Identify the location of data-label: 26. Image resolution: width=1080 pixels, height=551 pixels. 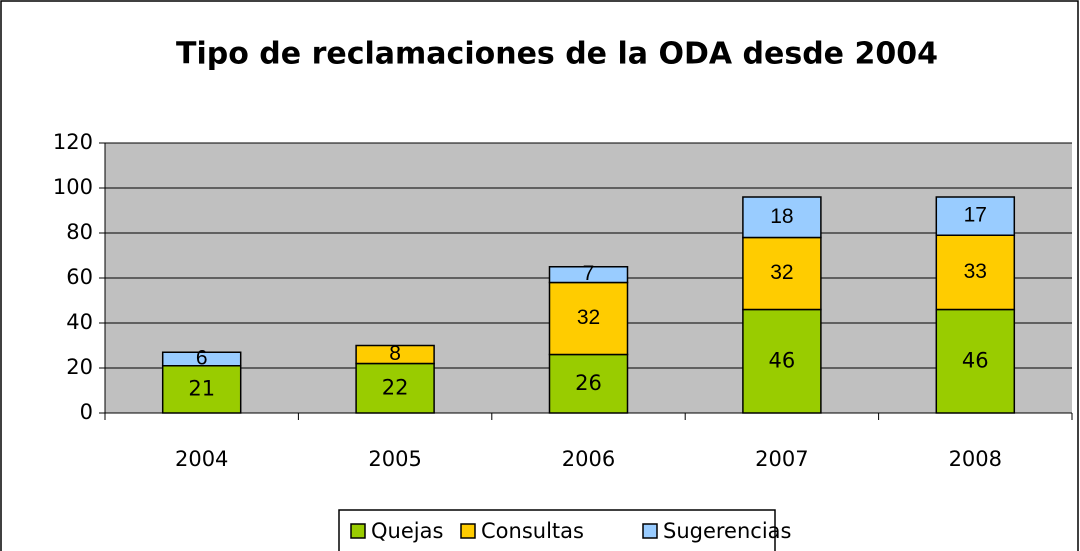
(588, 383).